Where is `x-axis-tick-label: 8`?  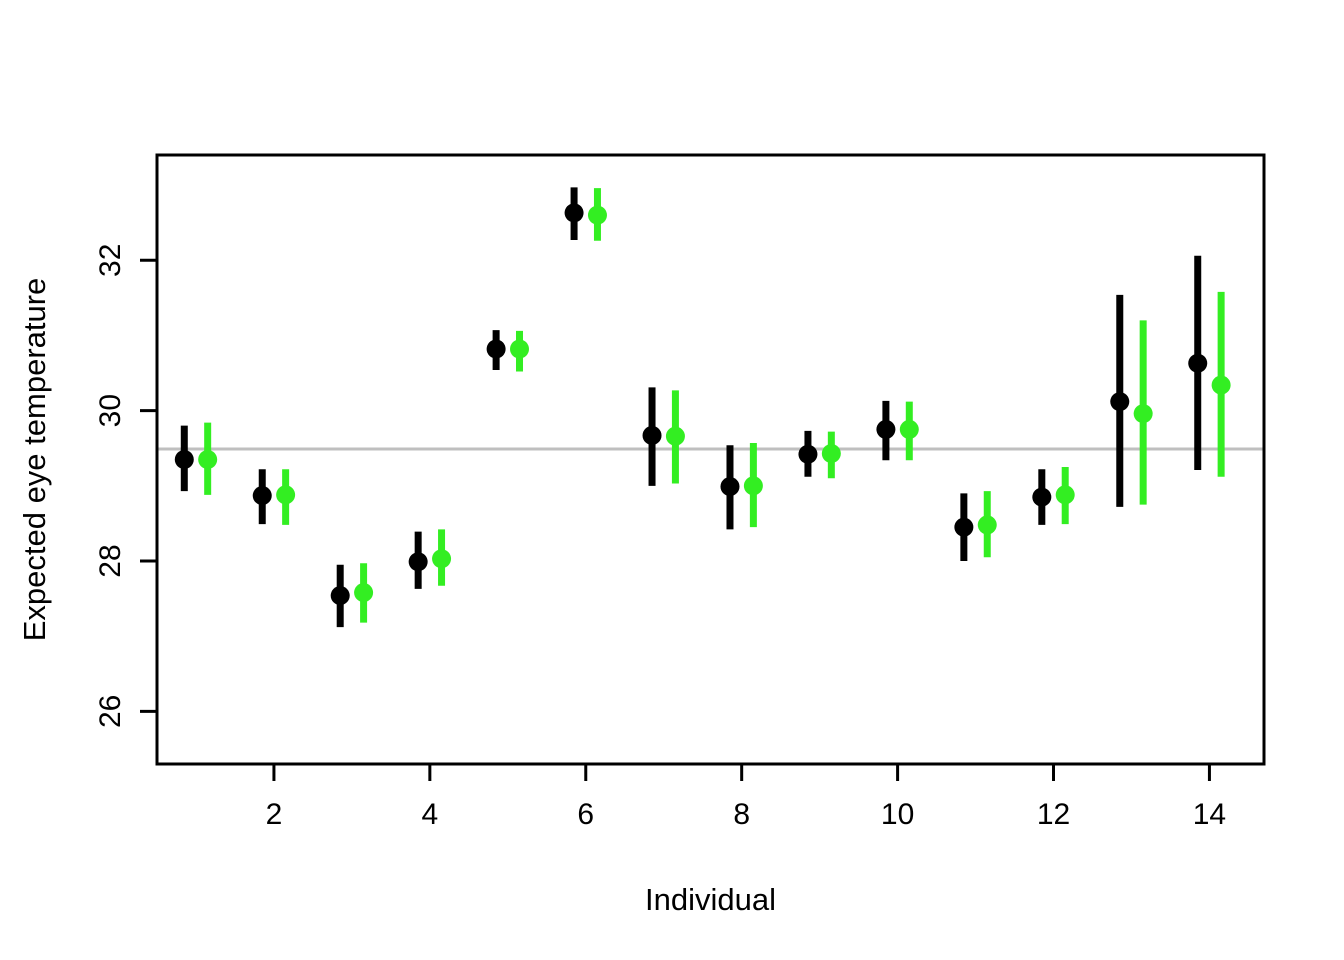
x-axis-tick-label: 8 is located at coordinates (741, 814).